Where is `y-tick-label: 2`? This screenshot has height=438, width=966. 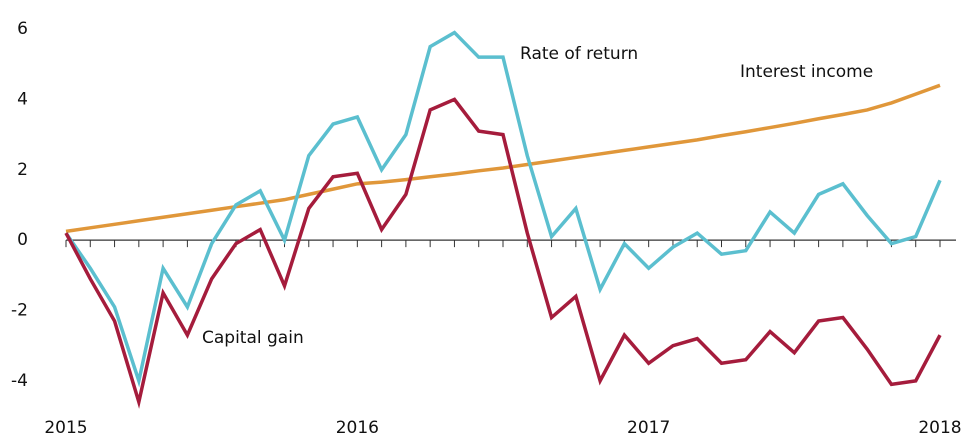 y-tick-label: 2 is located at coordinates (22, 170).